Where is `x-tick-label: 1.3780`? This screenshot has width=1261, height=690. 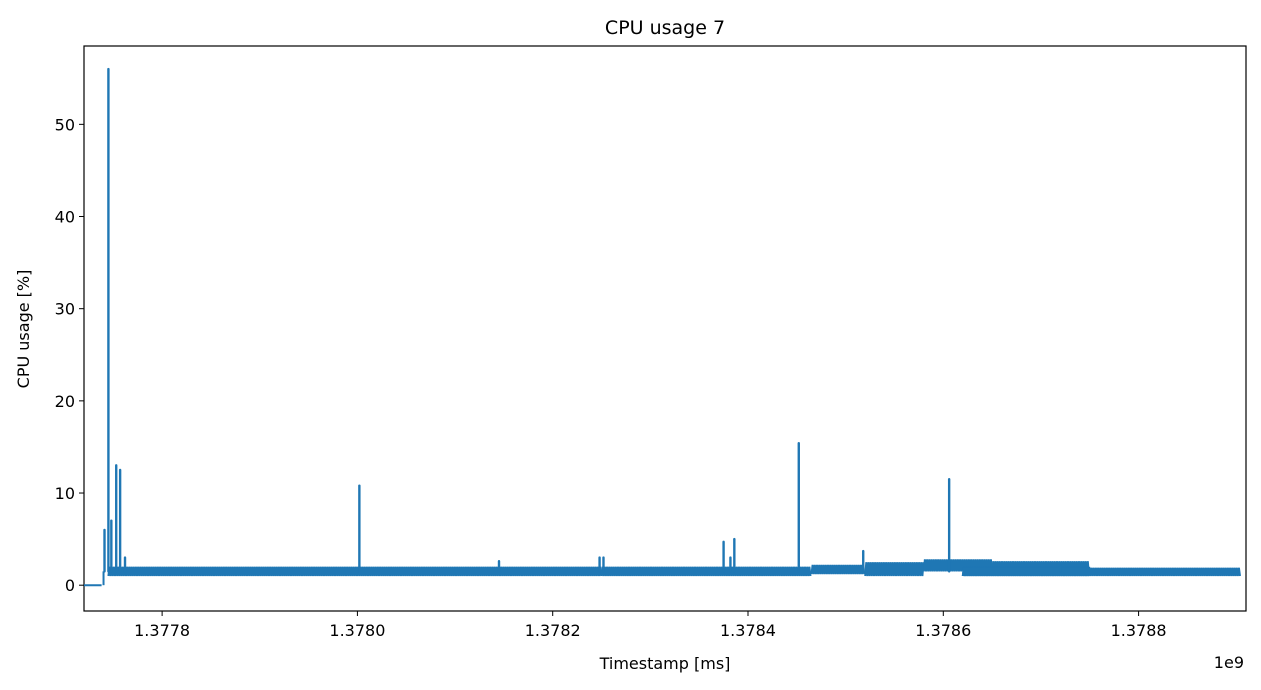 x-tick-label: 1.3780 is located at coordinates (357, 630).